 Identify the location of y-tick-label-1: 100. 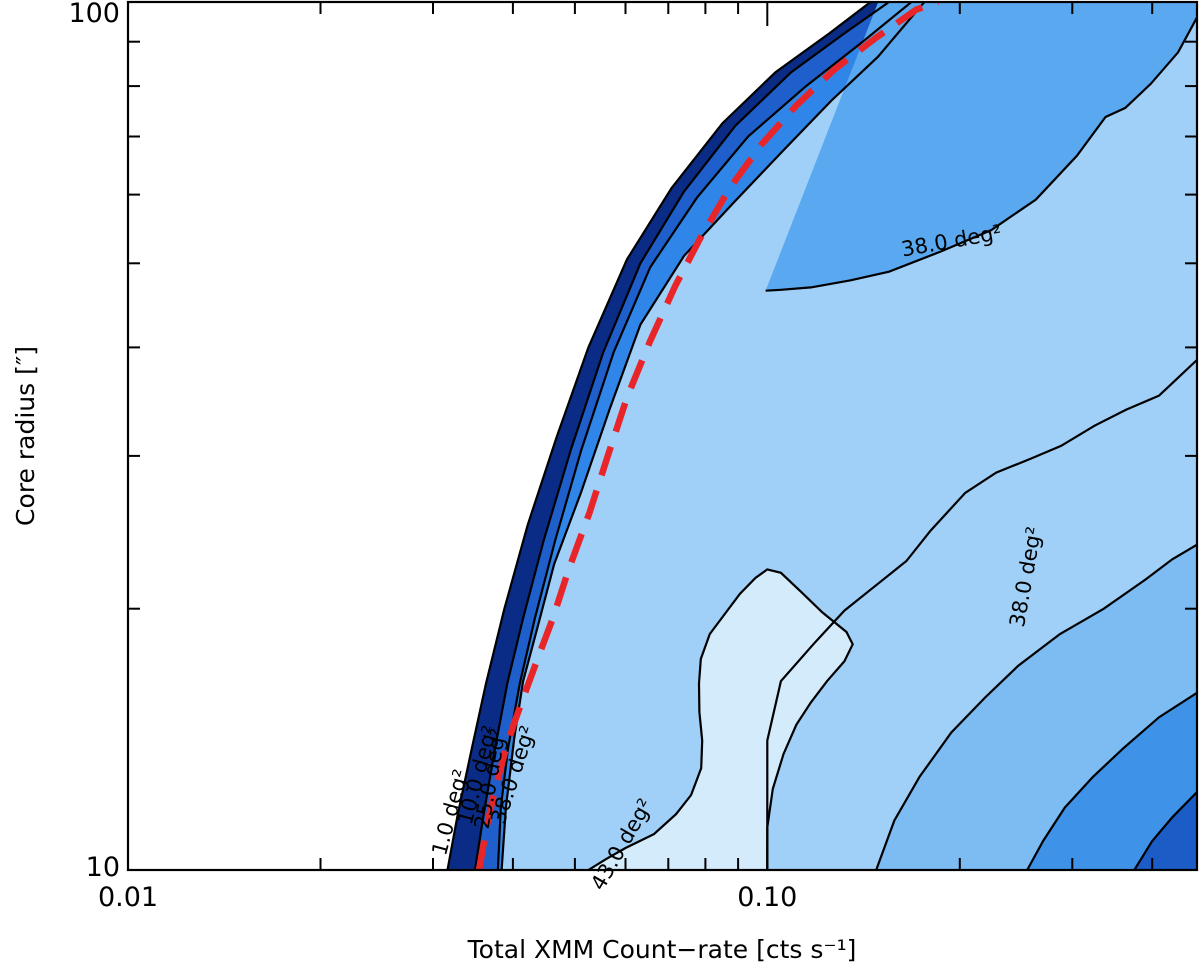
(94, 14).